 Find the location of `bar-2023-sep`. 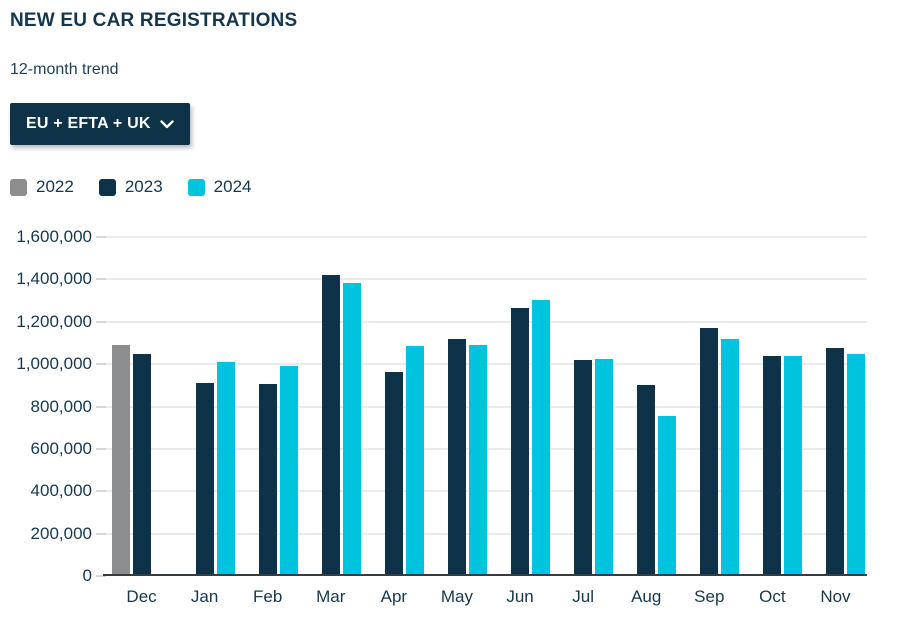

bar-2023-sep is located at coordinates (709, 452).